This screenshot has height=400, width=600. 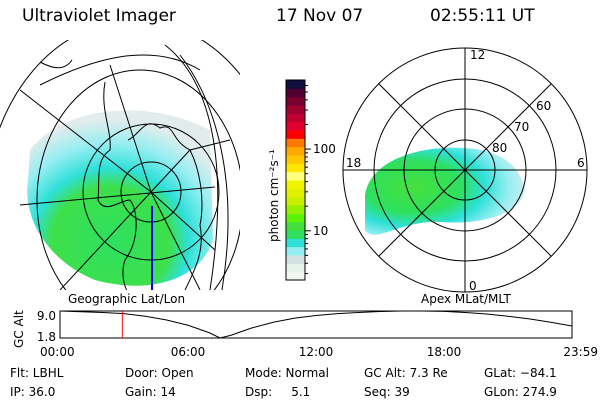 I want to click on colorbar-tick-label: 100, so click(x=324, y=149).